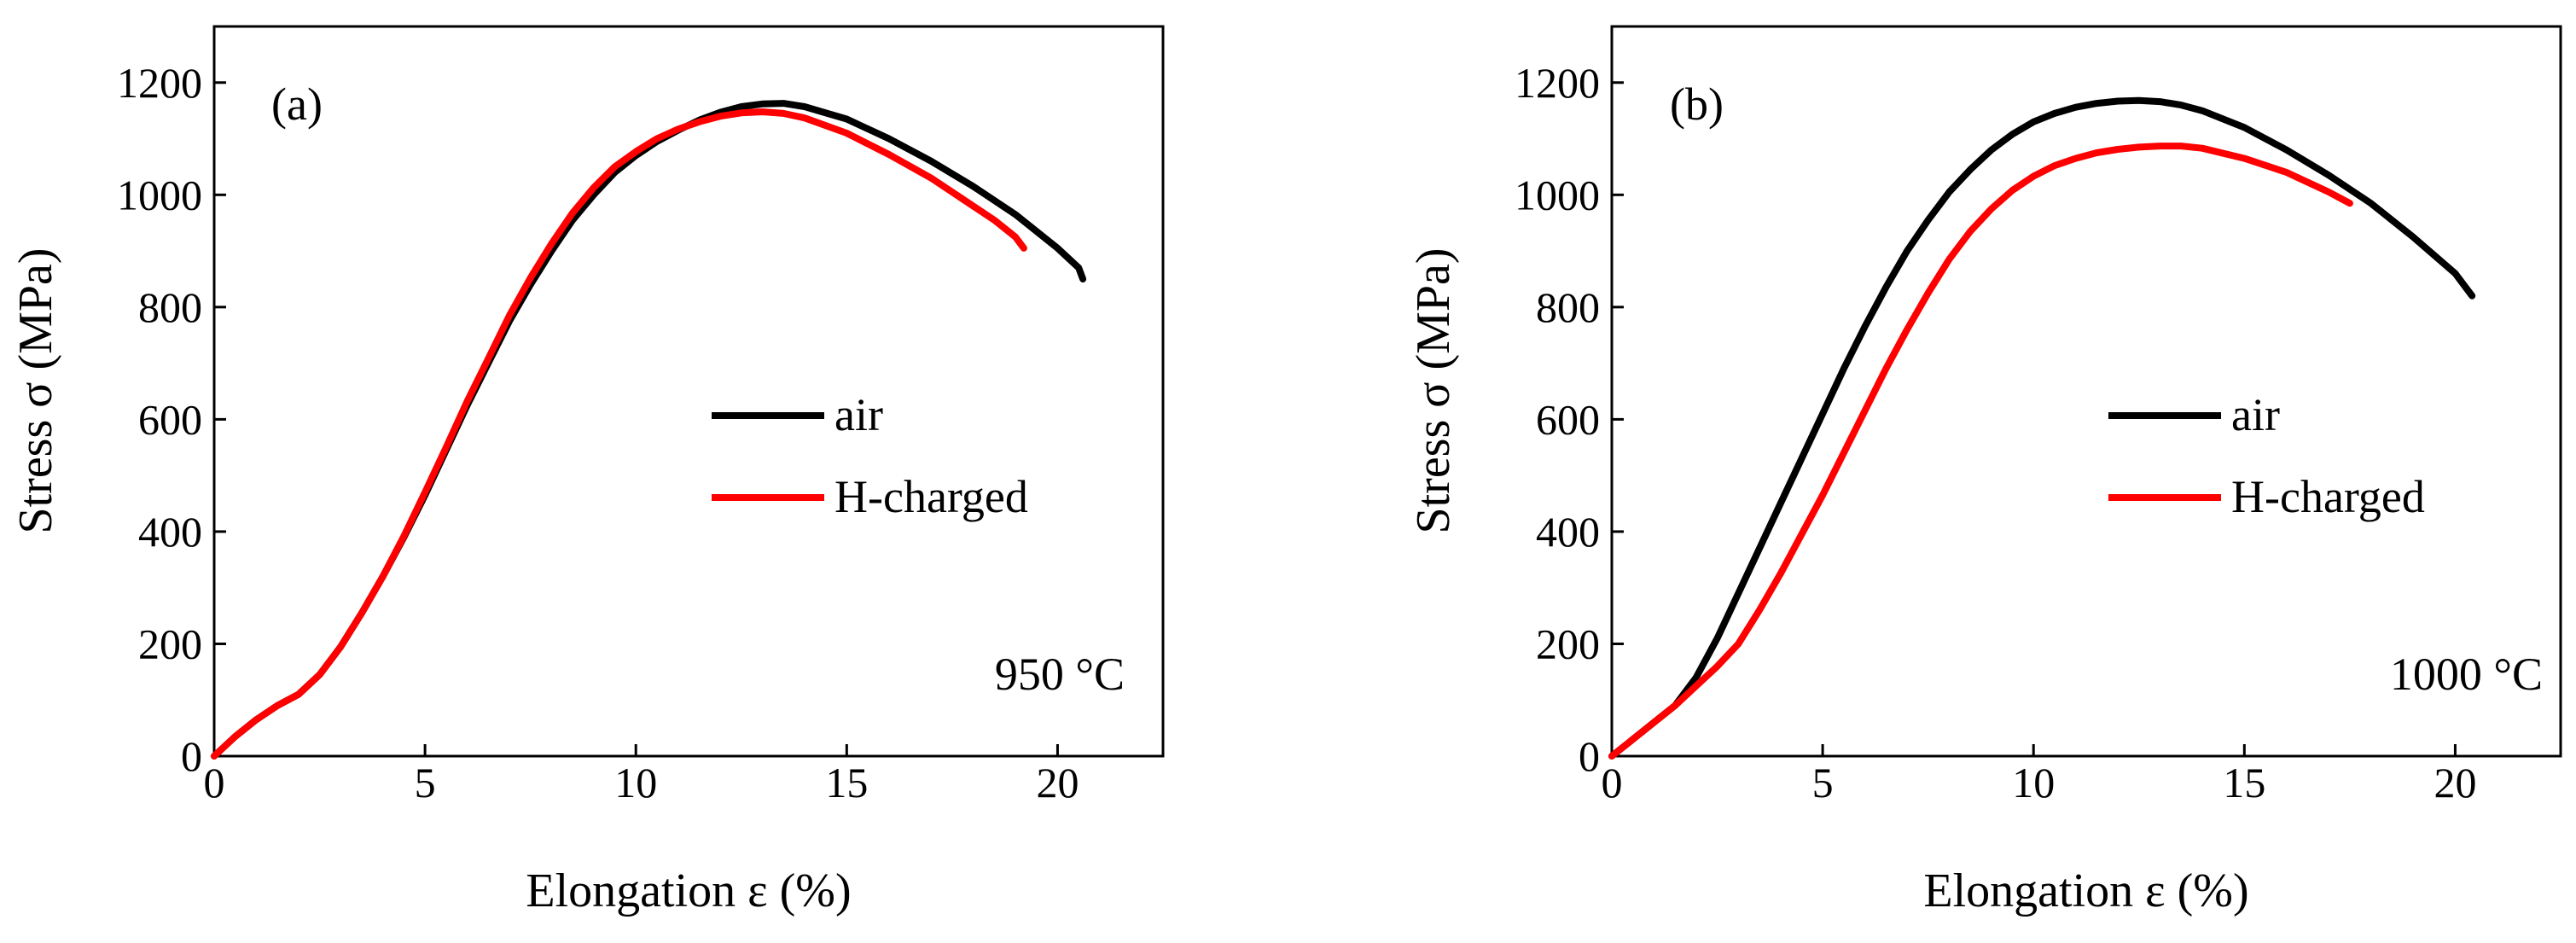 The height and width of the screenshot is (943, 2576). I want to click on panel-label: (a), so click(297, 104).